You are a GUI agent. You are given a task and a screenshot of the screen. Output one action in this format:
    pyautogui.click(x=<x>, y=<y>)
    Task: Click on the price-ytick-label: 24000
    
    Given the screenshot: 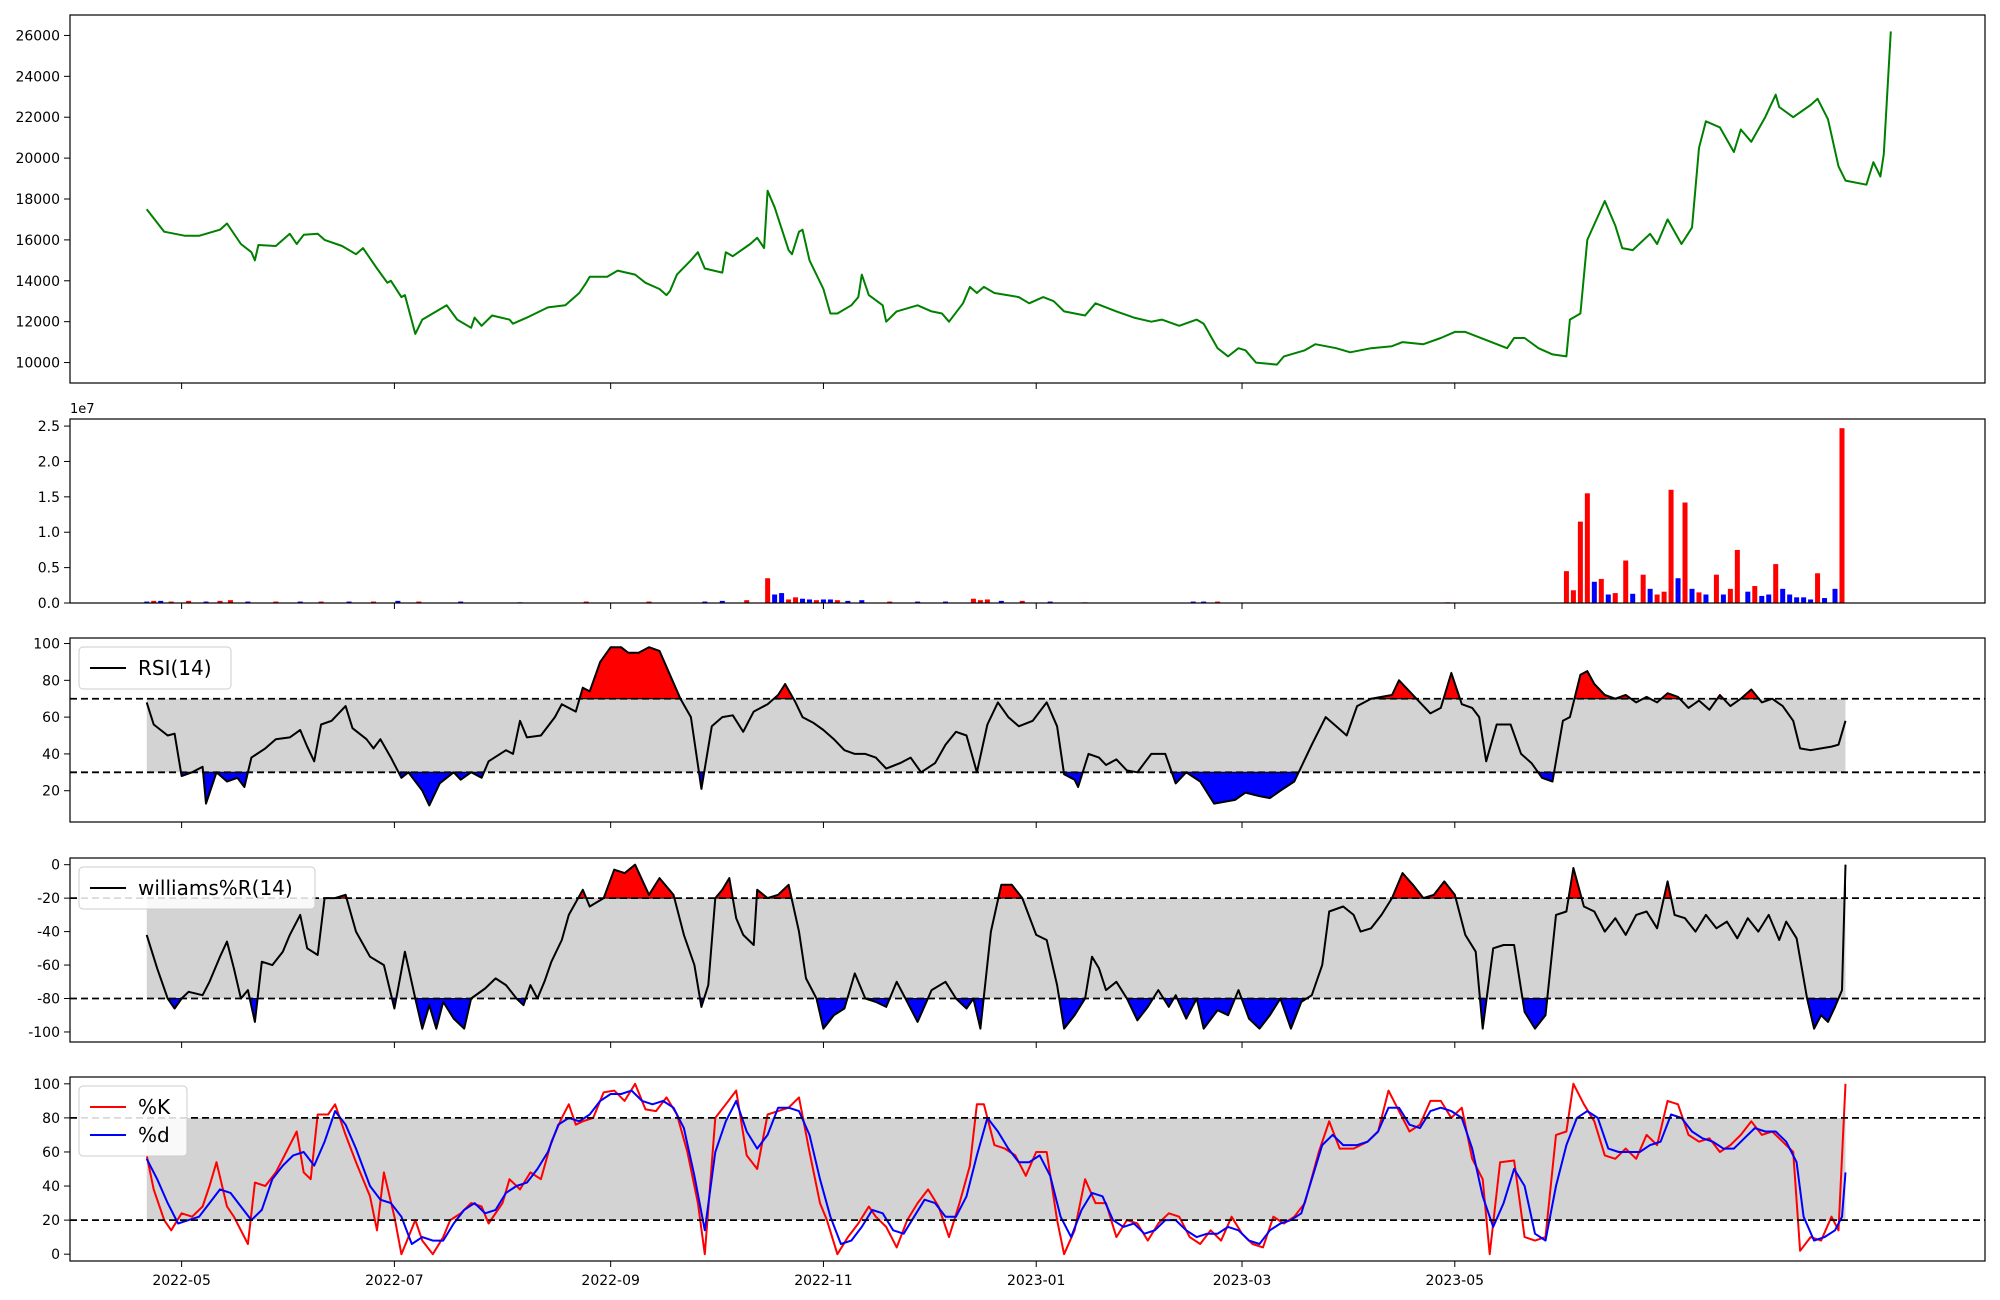 What is the action you would take?
    pyautogui.click(x=37, y=77)
    